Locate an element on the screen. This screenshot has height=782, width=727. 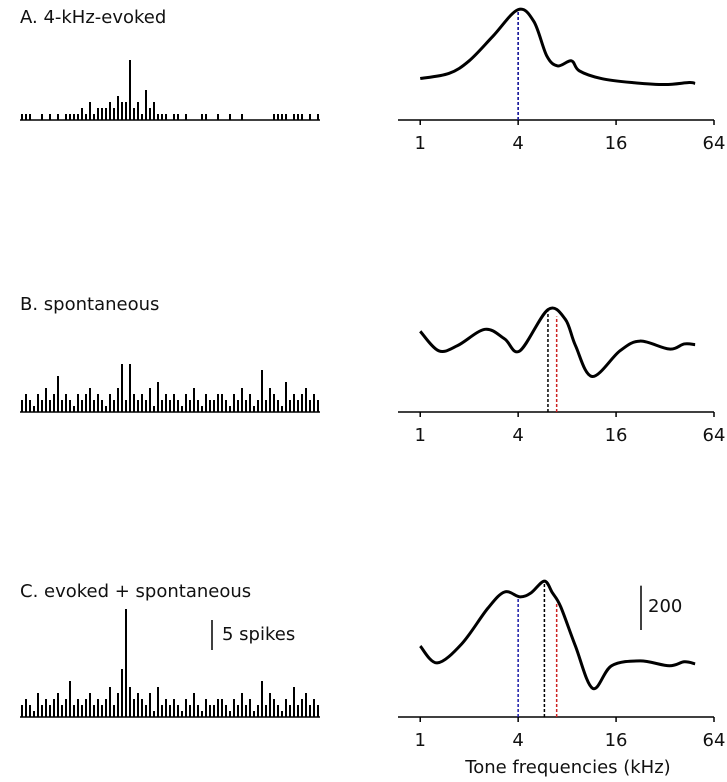
tuning-scale-label: 200 is located at coordinates (665, 606).